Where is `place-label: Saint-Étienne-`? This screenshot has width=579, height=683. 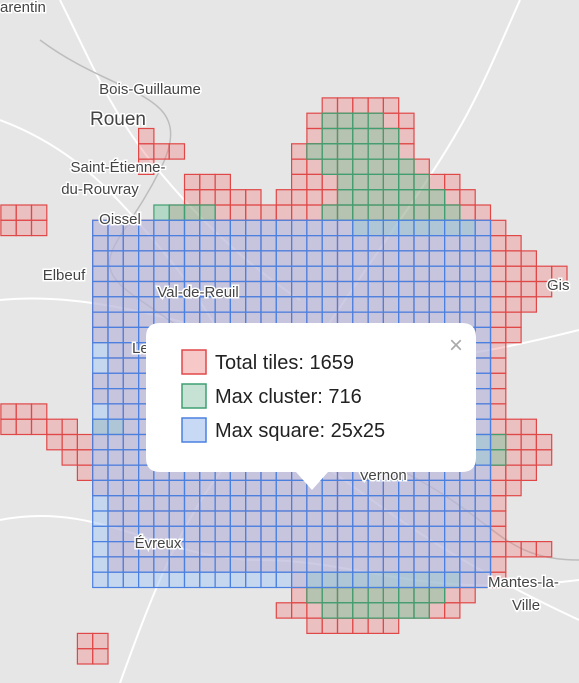
place-label: Saint-Étienne- is located at coordinates (117, 167).